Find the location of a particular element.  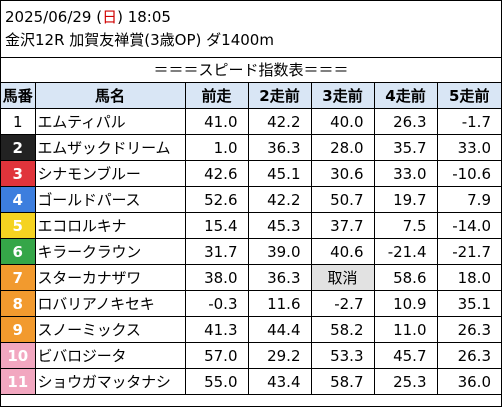

speed-index-cell: 10.9 is located at coordinates (405, 303).